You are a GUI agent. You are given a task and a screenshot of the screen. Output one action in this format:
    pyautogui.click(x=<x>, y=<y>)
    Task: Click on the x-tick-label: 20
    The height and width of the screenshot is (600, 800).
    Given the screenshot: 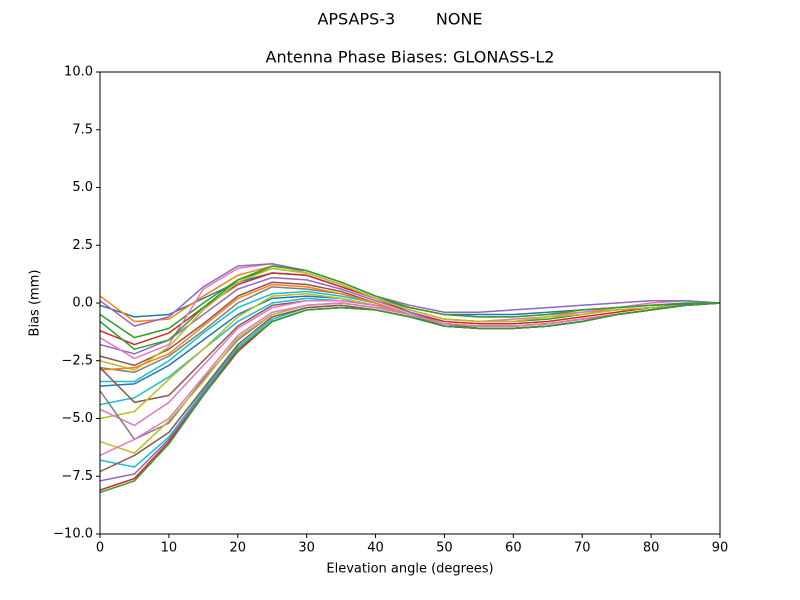 What is the action you would take?
    pyautogui.click(x=238, y=548)
    